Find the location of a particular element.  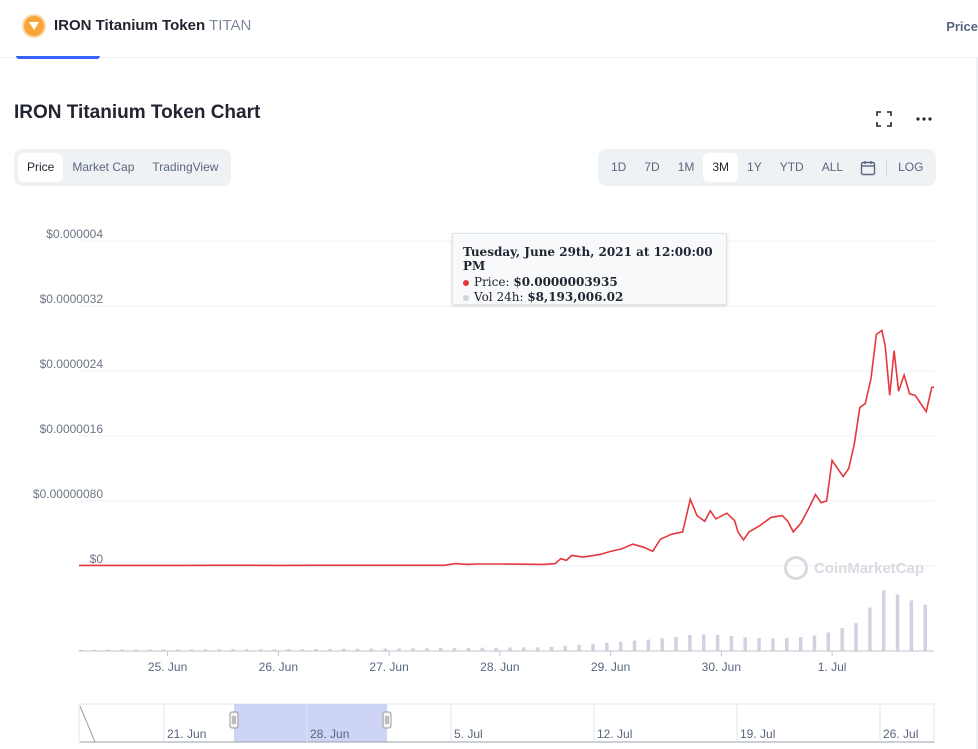

calendar-icon is located at coordinates (868, 168).